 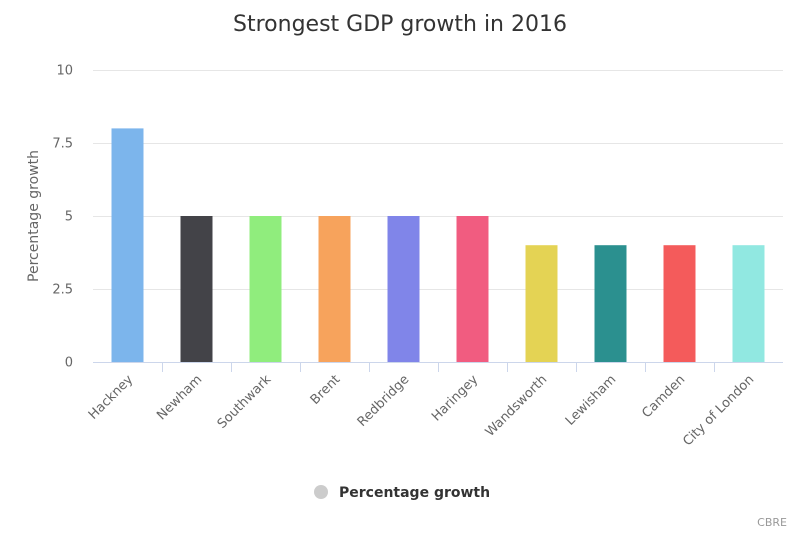 I want to click on y-tick-label: 5, so click(x=69, y=217).